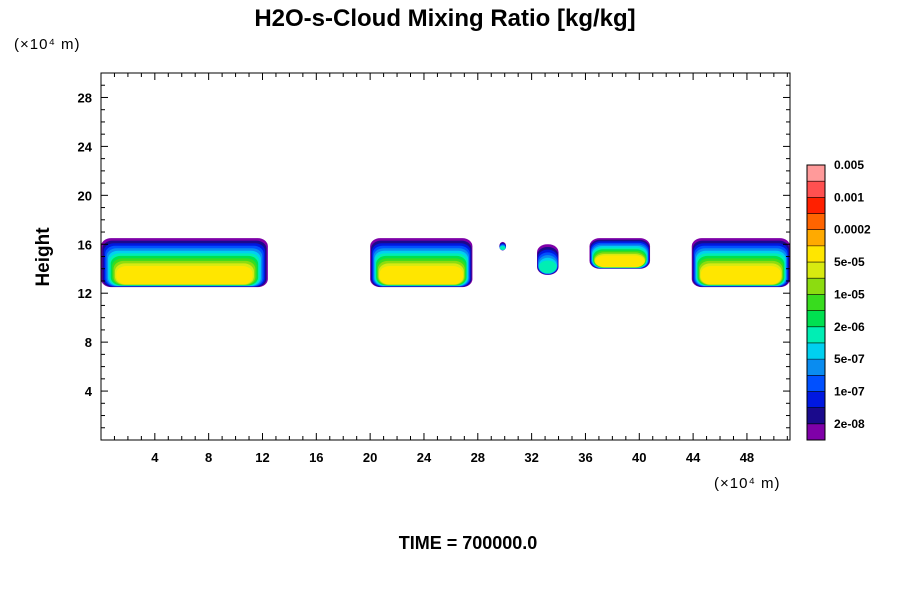 The image size is (900, 600). What do you see at coordinates (585, 457) in the screenshot?
I see `x-tick-label: 36` at bounding box center [585, 457].